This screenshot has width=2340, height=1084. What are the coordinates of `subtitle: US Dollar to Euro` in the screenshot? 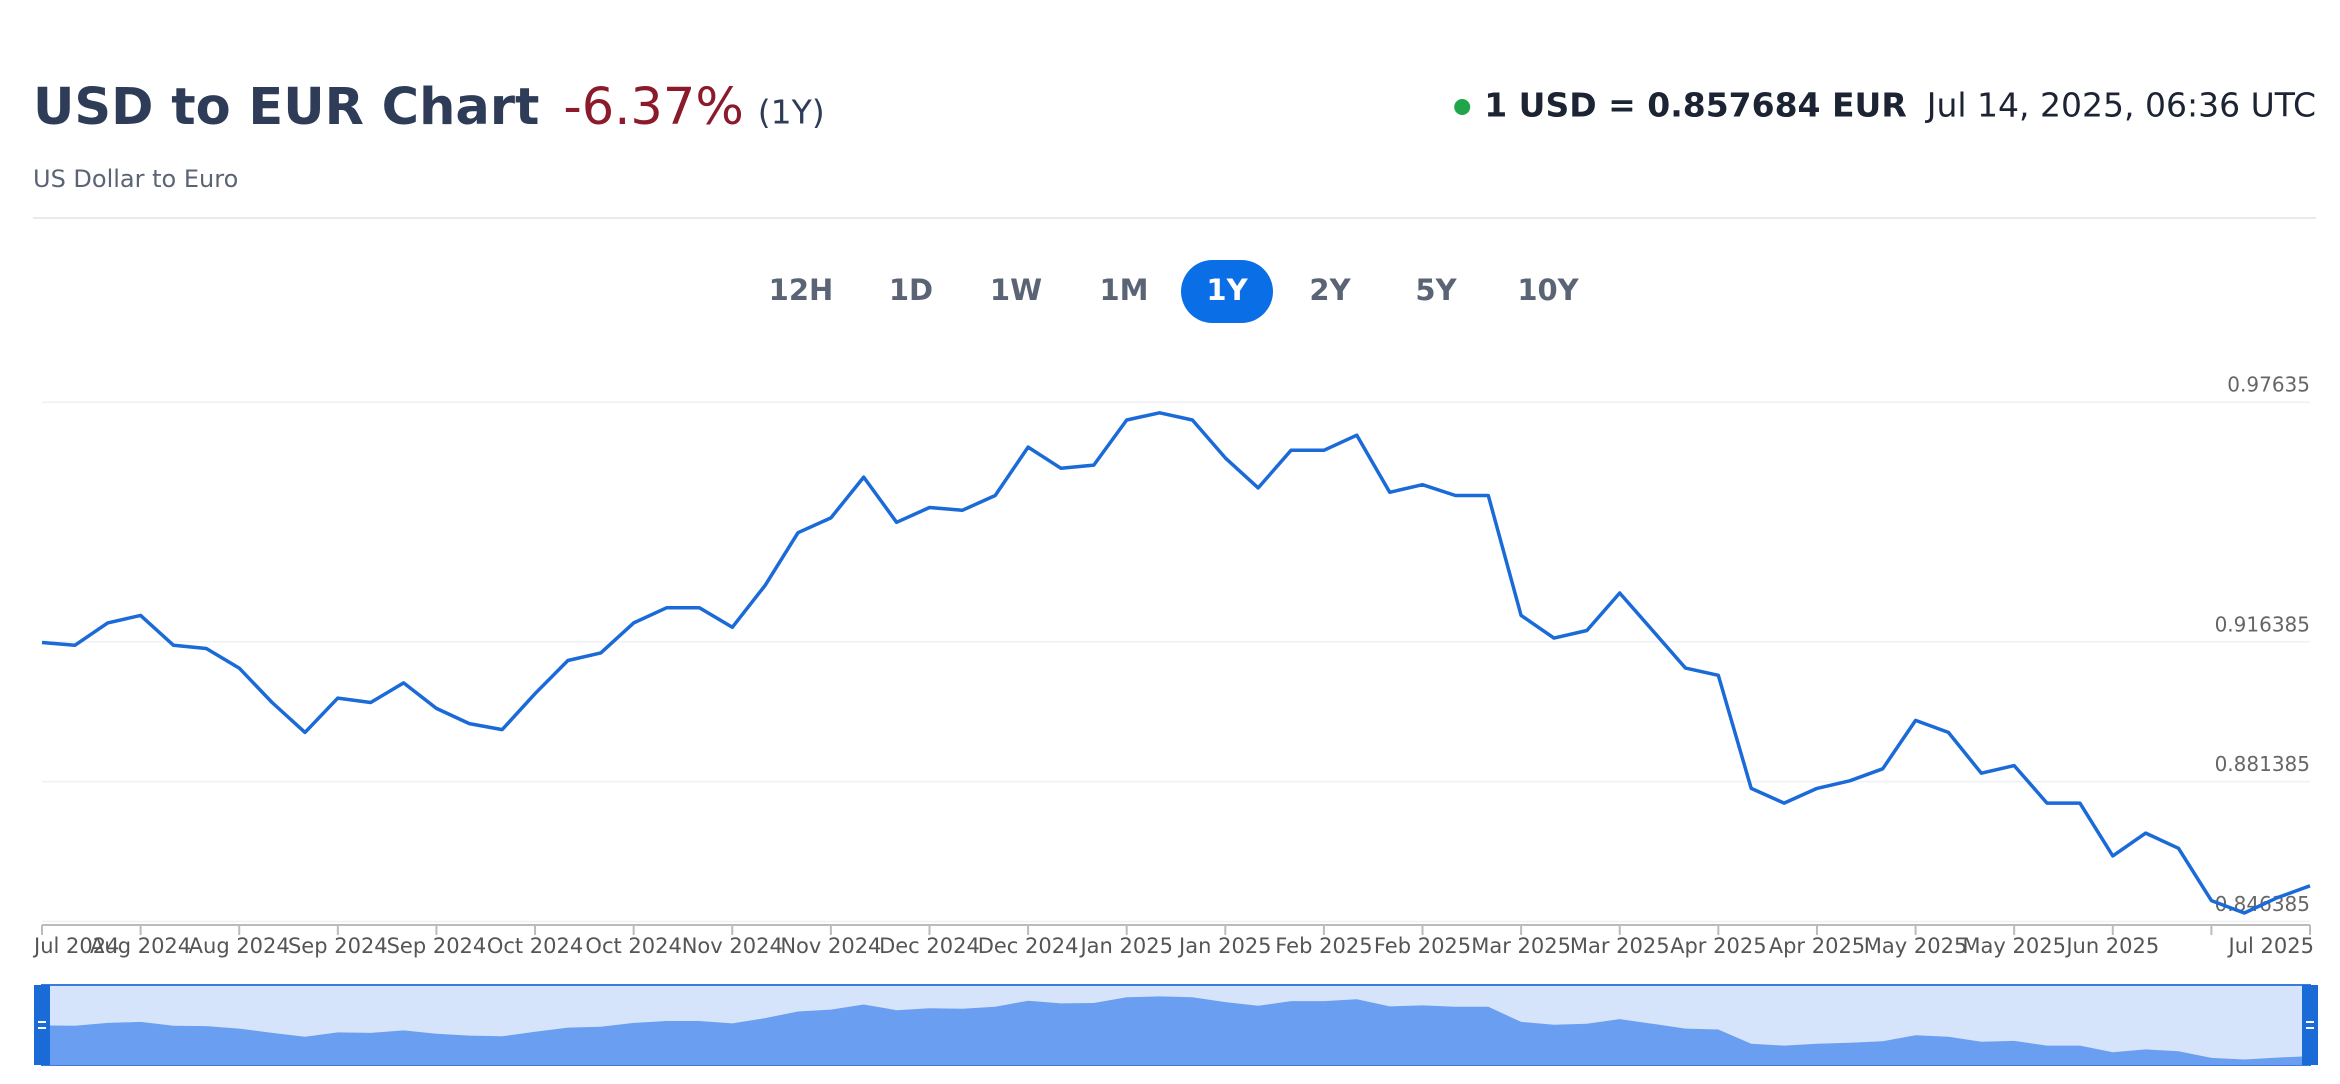 It's located at (135, 179).